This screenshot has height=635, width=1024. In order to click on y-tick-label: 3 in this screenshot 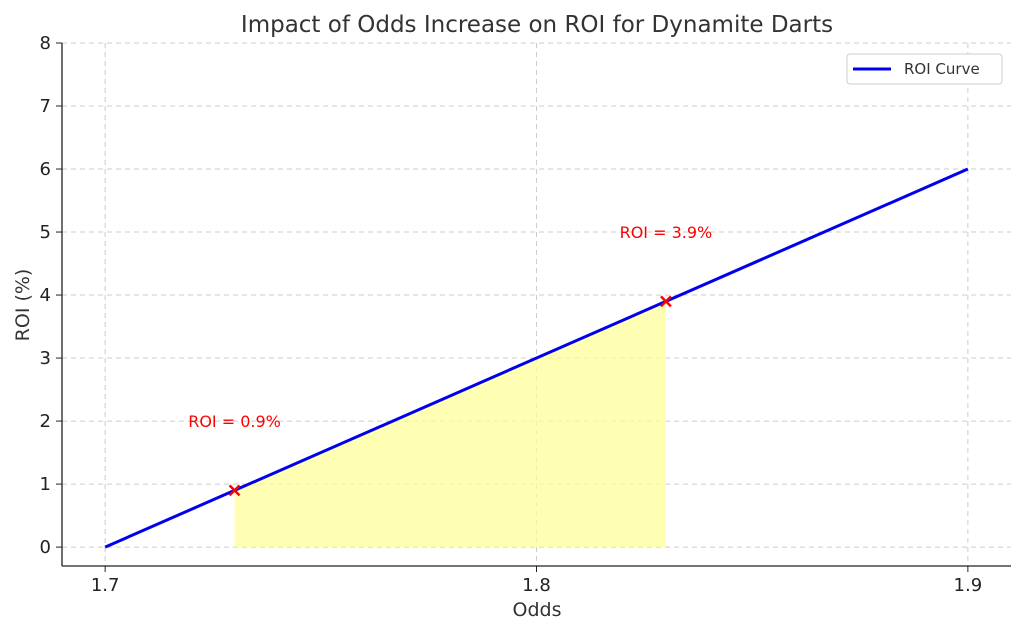, I will do `click(45, 358)`.